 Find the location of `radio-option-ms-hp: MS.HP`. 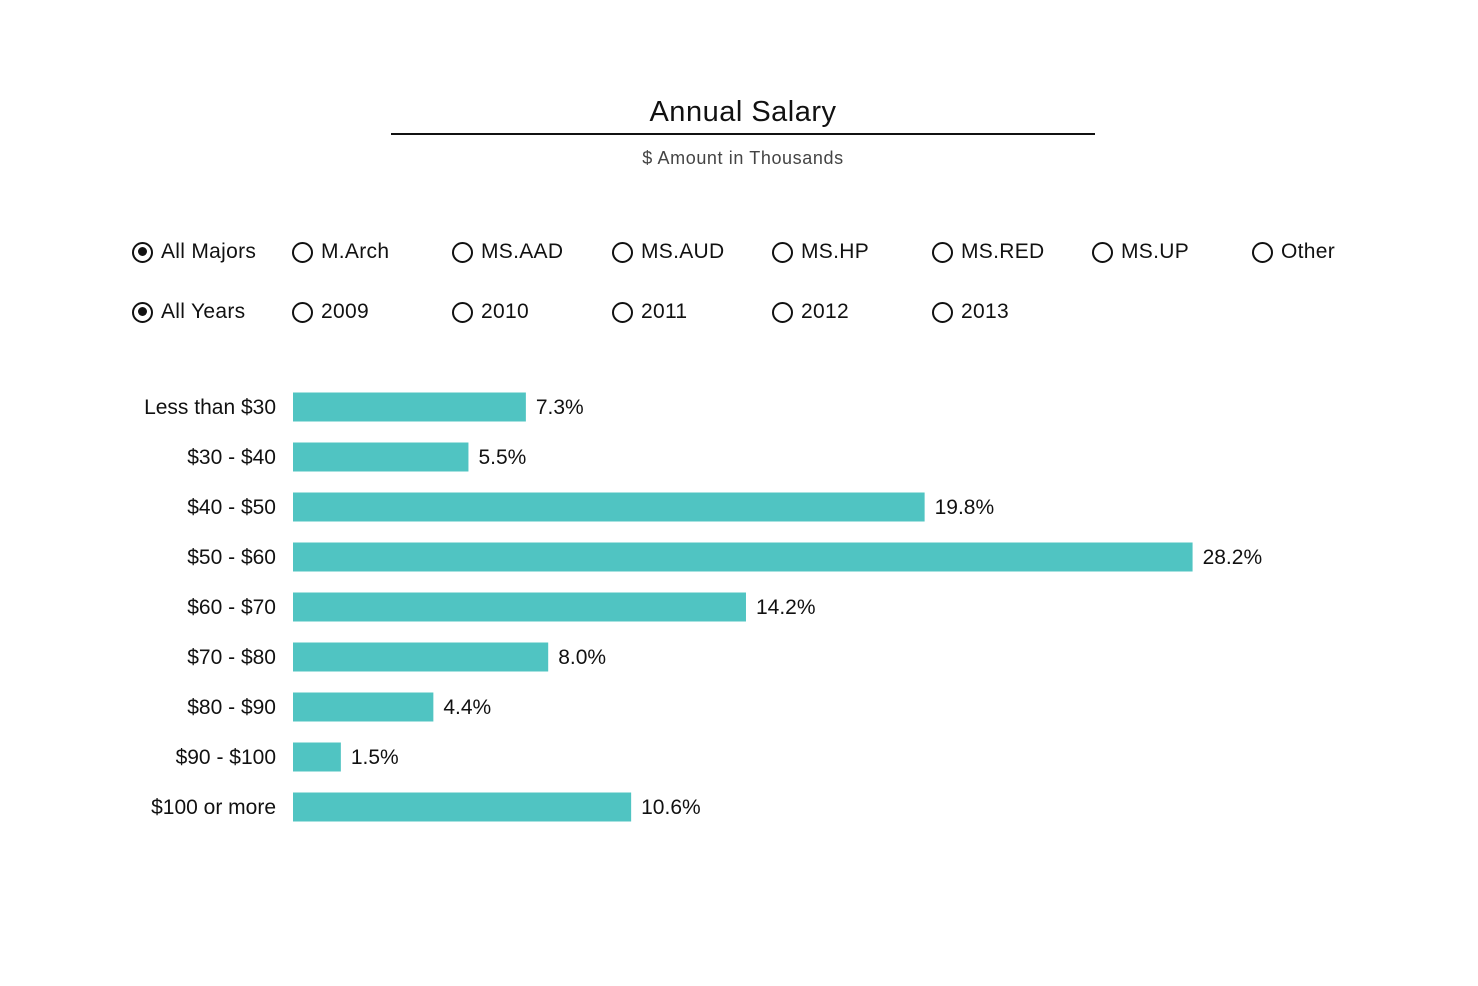

radio-option-ms-hp: MS.HP is located at coordinates (820, 252).